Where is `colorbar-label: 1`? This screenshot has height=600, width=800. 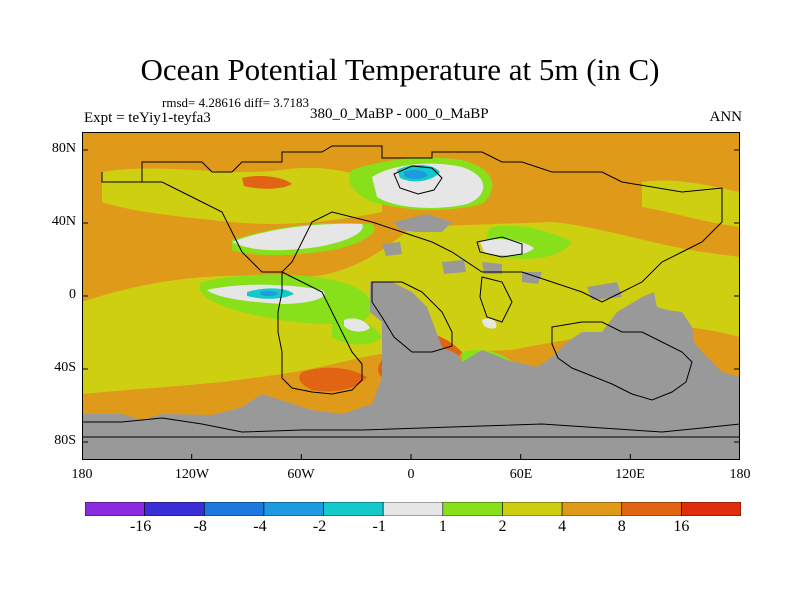 colorbar-label: 1 is located at coordinates (442, 526).